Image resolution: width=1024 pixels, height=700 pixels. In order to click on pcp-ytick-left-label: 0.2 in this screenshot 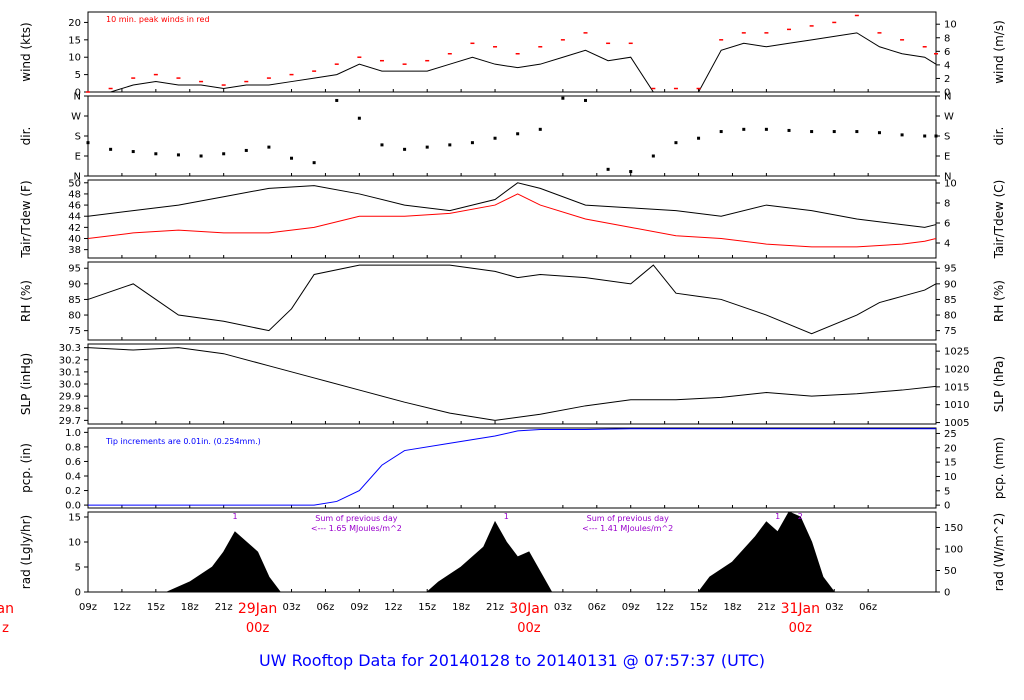, I will do `click(73, 491)`.